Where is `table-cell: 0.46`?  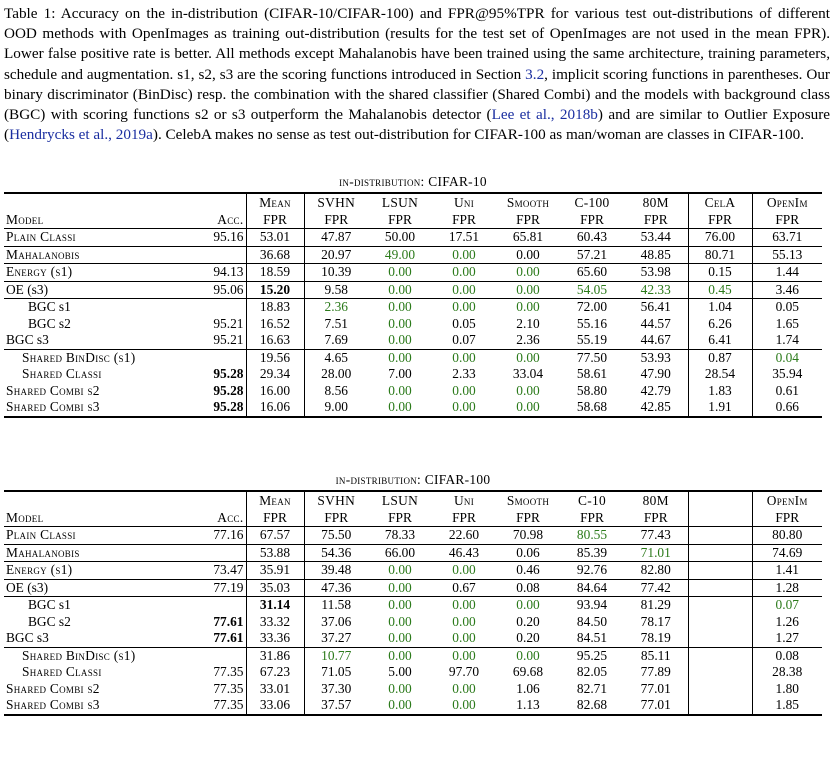
table-cell: 0.46 is located at coordinates (528, 570).